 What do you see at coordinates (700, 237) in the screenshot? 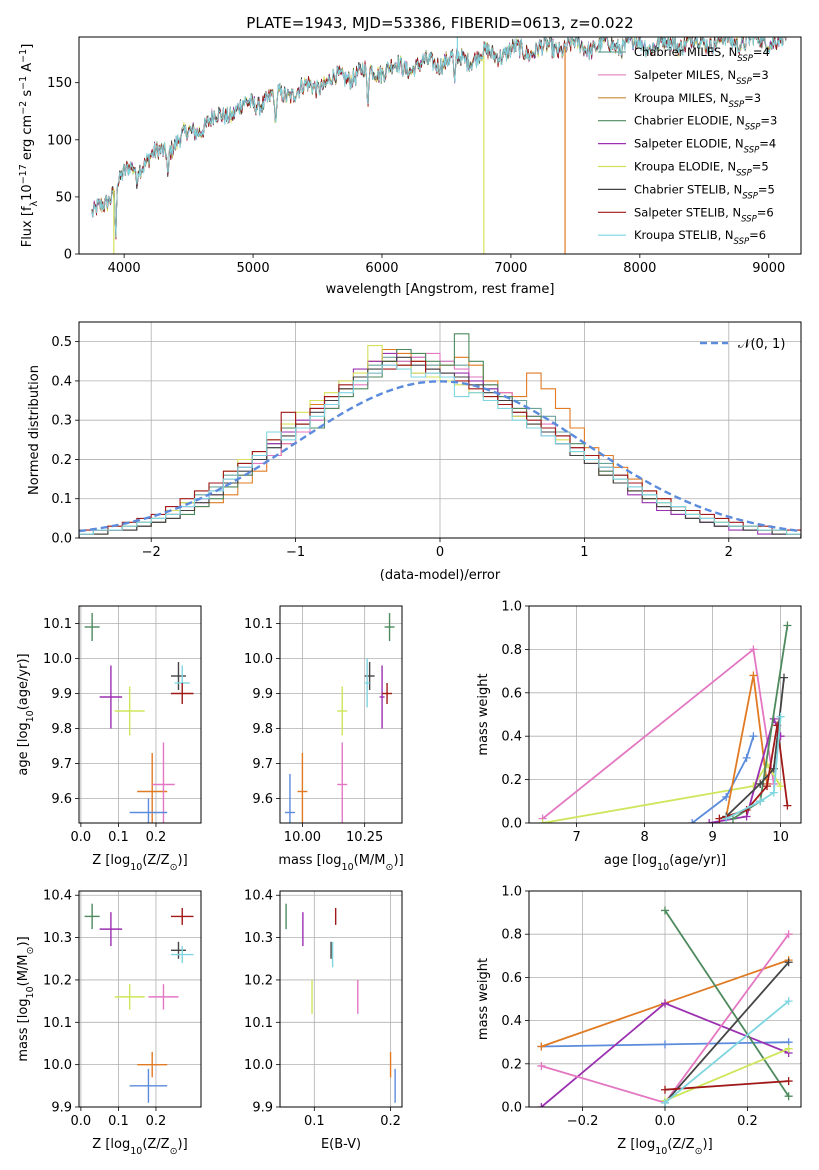
I see `legend-entry: Kroupa STELIB, NSSP=6` at bounding box center [700, 237].